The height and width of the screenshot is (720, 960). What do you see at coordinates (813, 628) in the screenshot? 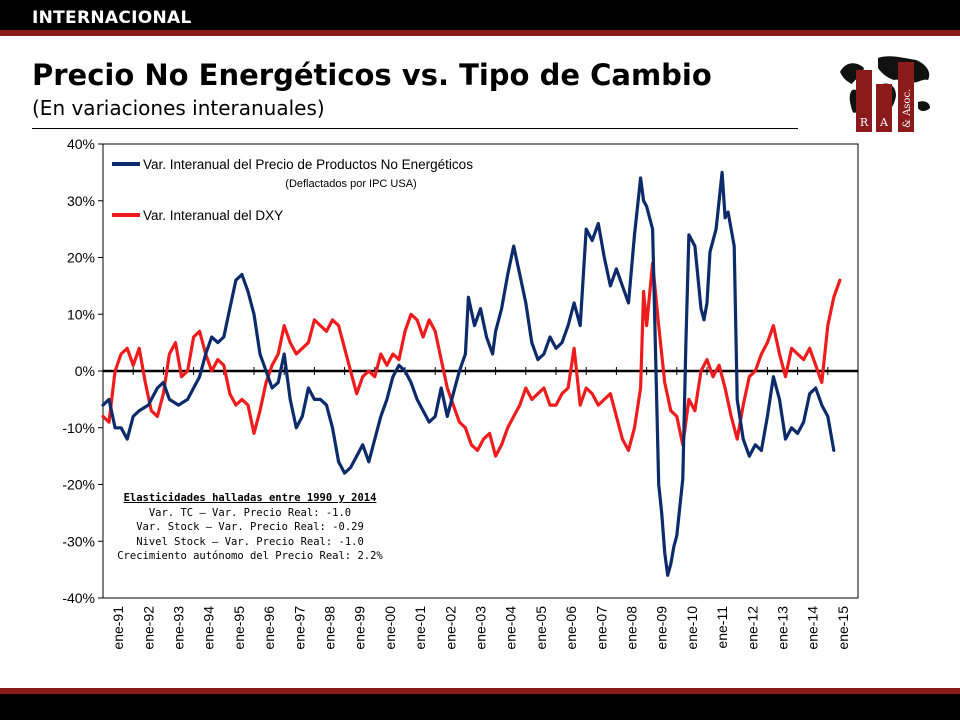
I see `x-tick-label: ene-14` at bounding box center [813, 628].